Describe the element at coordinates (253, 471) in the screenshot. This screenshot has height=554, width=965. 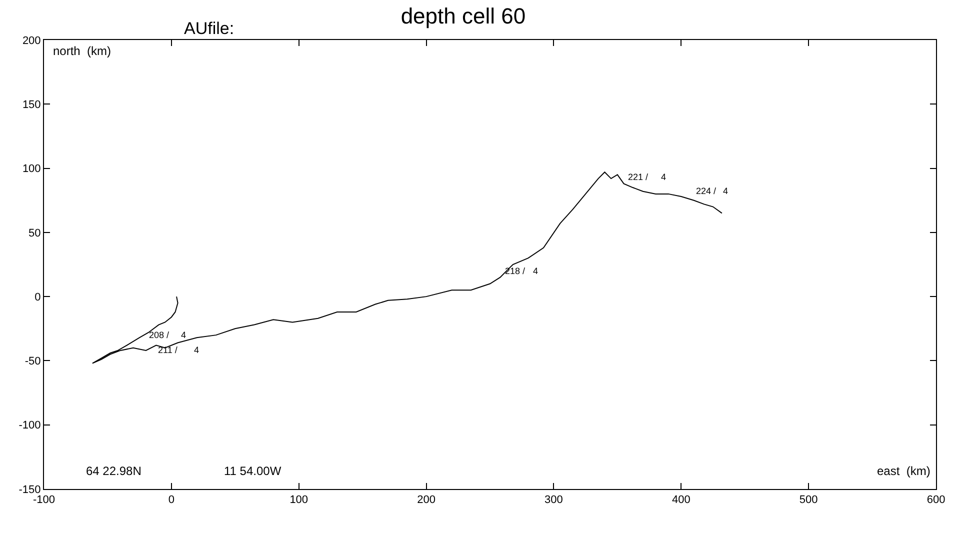
I see `annotation: 11 54.00W` at that location.